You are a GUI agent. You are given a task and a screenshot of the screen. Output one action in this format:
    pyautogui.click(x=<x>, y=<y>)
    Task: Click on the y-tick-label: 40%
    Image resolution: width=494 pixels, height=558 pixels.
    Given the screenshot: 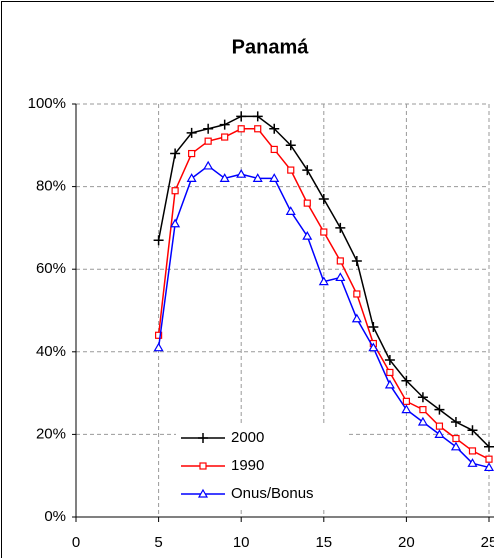 What is the action you would take?
    pyautogui.click(x=51, y=351)
    